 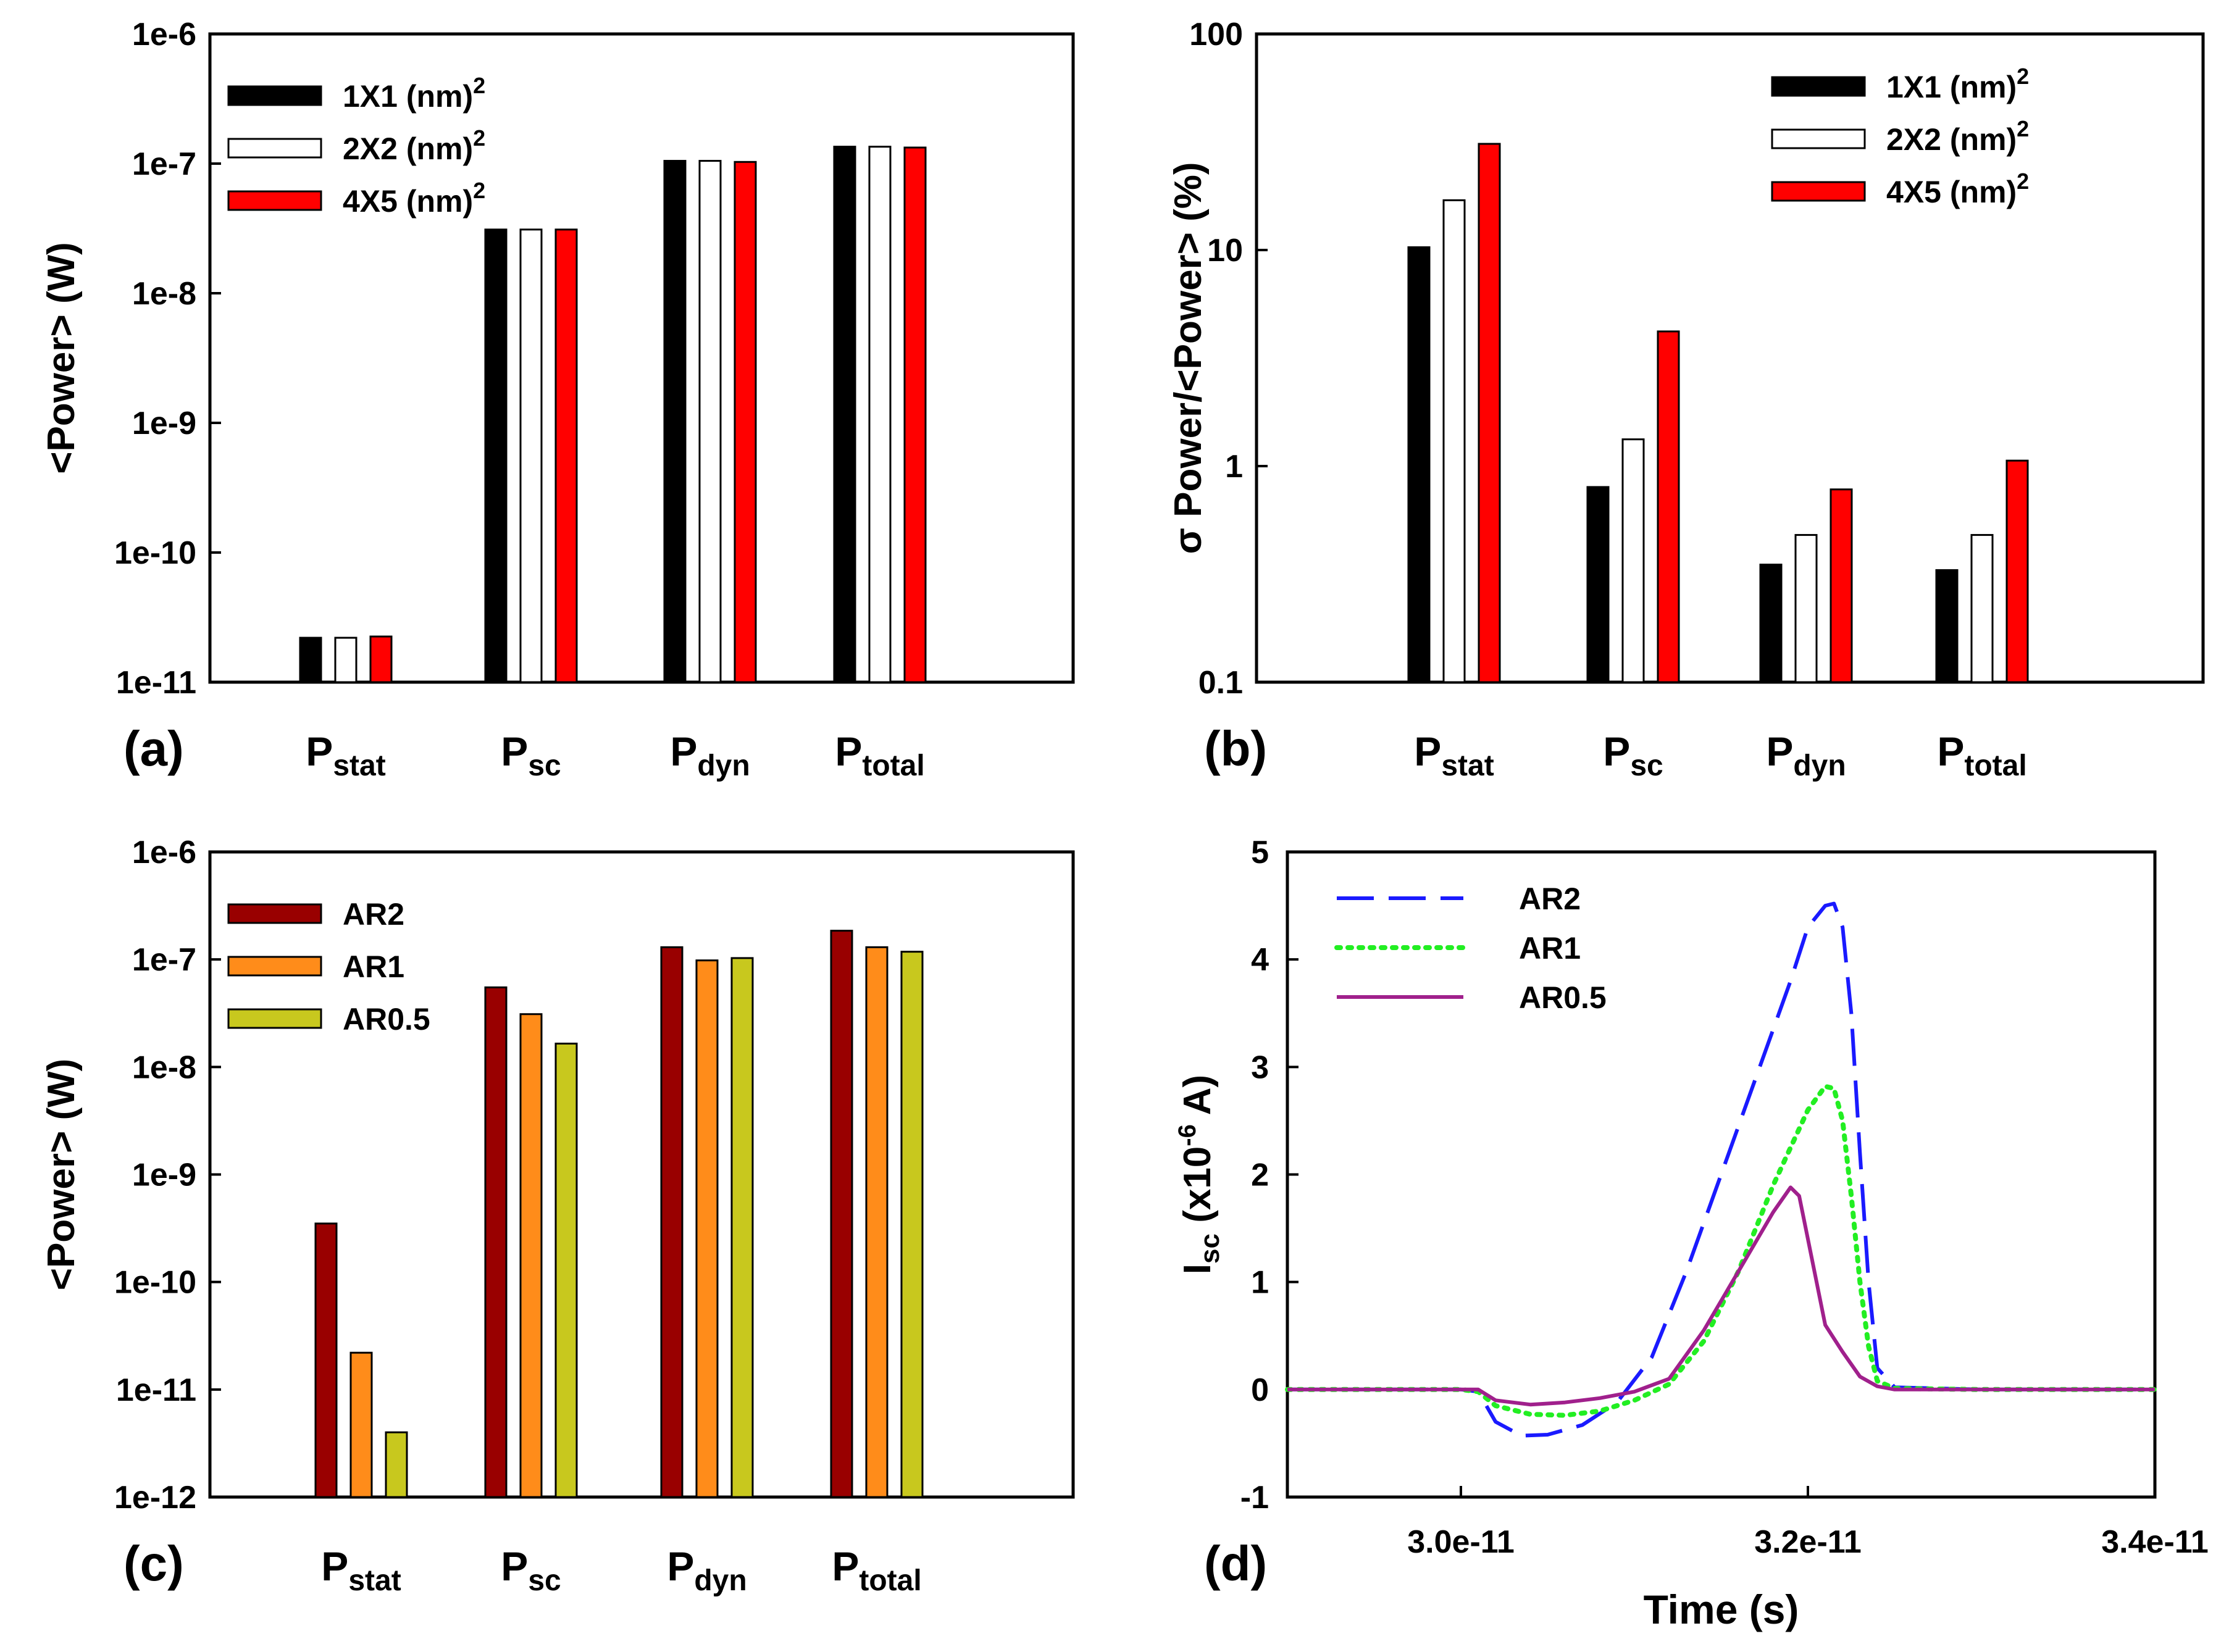 I want to click on legend-label: AR1, so click(x=374, y=967).